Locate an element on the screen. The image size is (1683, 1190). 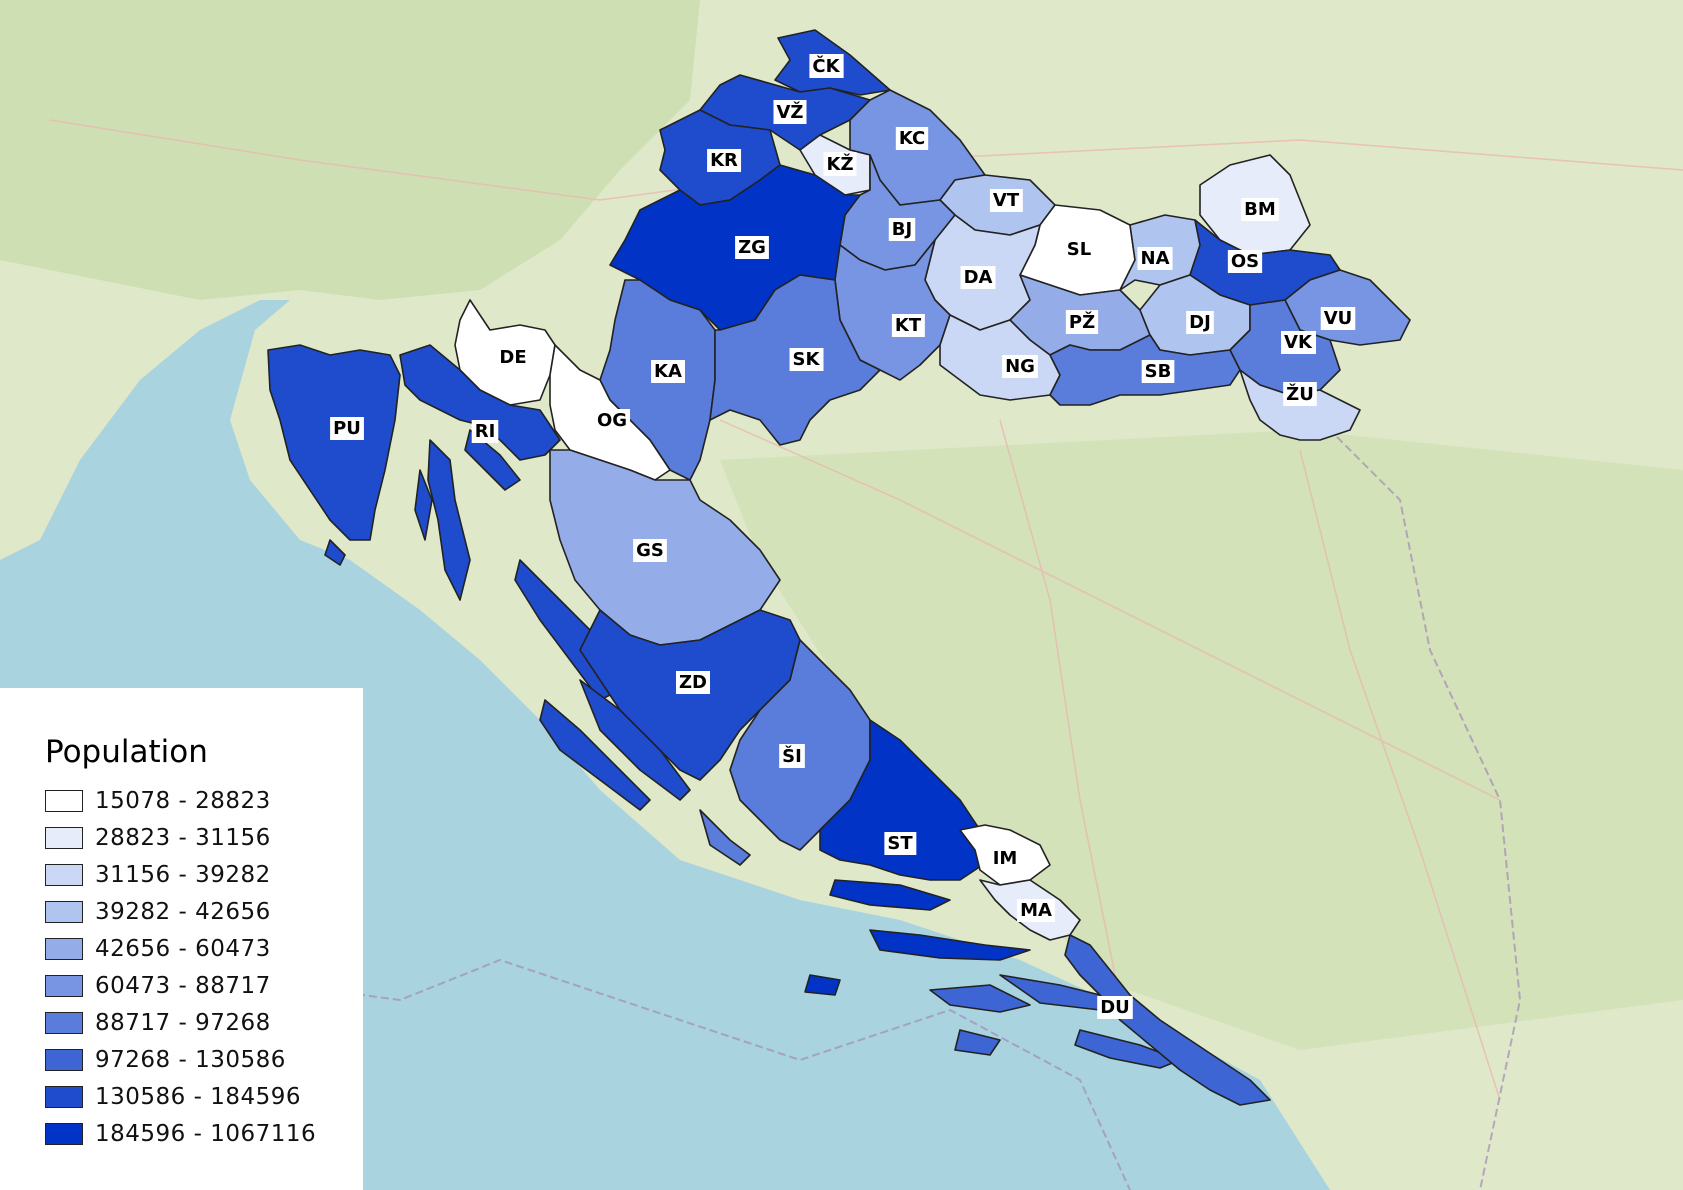
legend-item: 97268 - 130586 is located at coordinates (165, 1060).